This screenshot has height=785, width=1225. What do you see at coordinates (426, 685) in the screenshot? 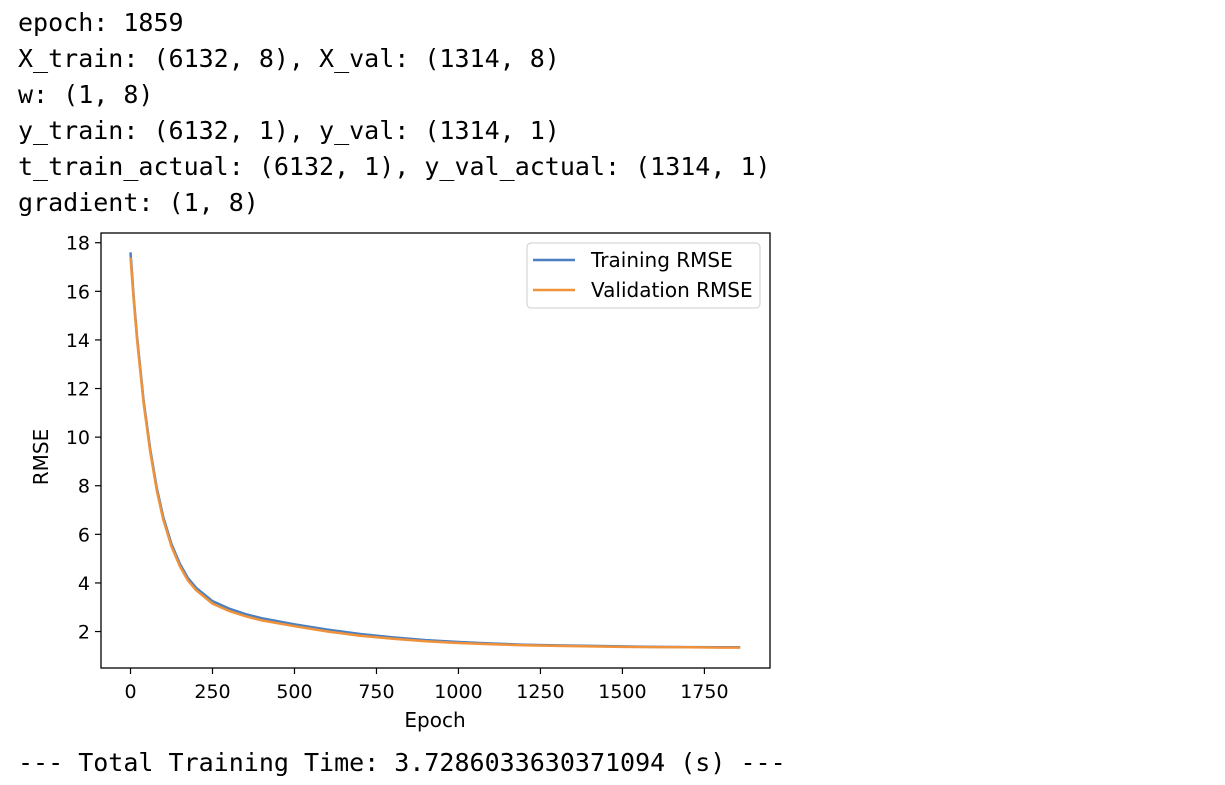
I see `x-axis-ticks: 0 250 500 750 1000 1250 1500 1750` at bounding box center [426, 685].